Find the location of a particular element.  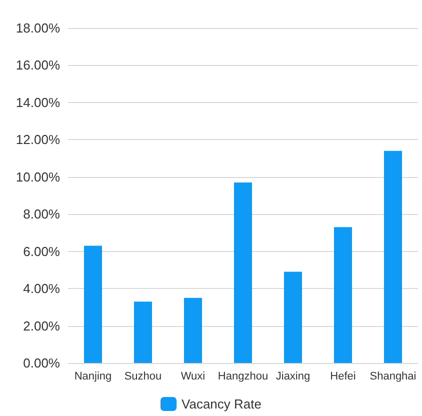

y-tick-label: 2.00% is located at coordinates (41, 326).